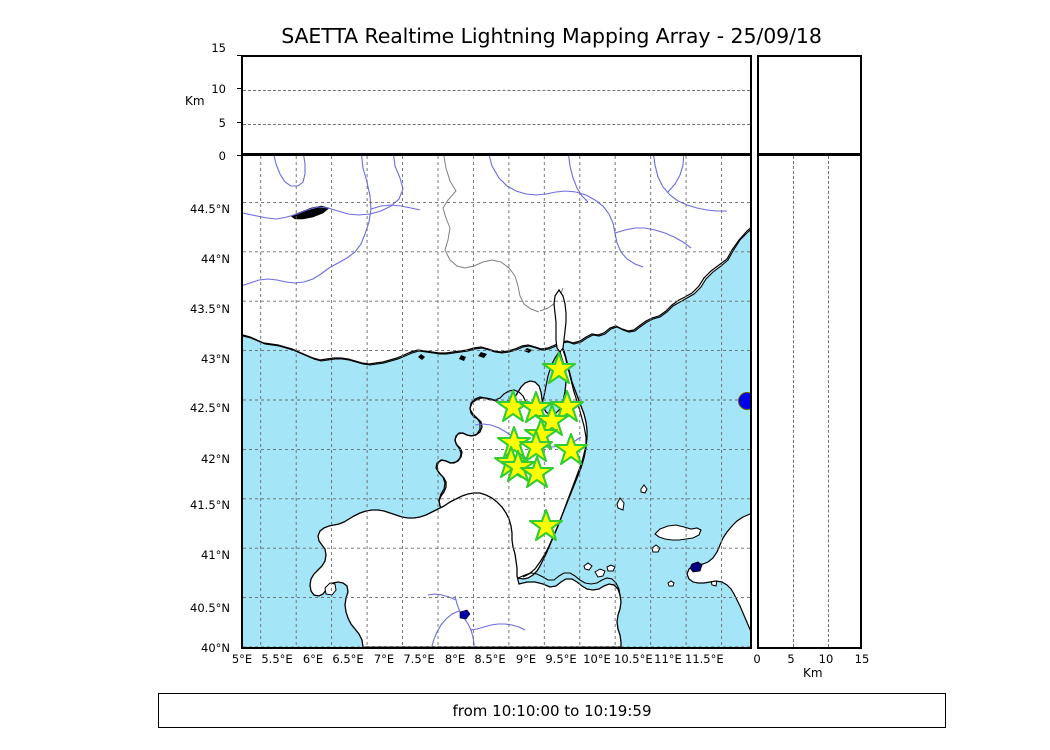 The image size is (1050, 750). What do you see at coordinates (620, 504) in the screenshot?
I see `island-capraia` at bounding box center [620, 504].